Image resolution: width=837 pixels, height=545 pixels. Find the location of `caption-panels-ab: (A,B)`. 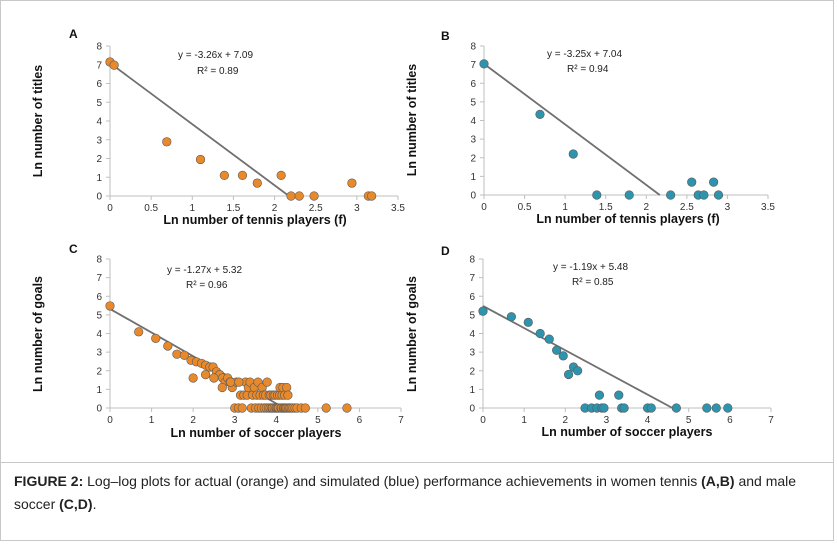

caption-panels-ab: (A,B) is located at coordinates (718, 481).